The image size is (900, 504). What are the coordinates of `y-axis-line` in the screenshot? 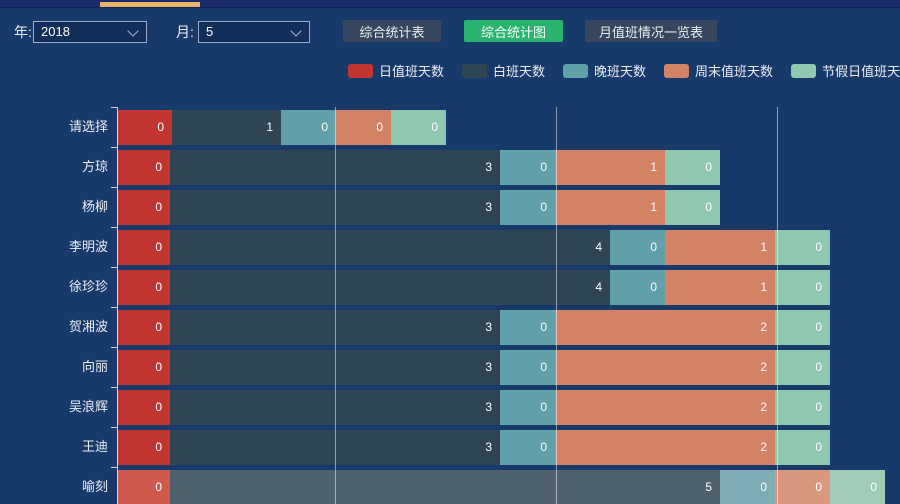 It's located at (117, 305).